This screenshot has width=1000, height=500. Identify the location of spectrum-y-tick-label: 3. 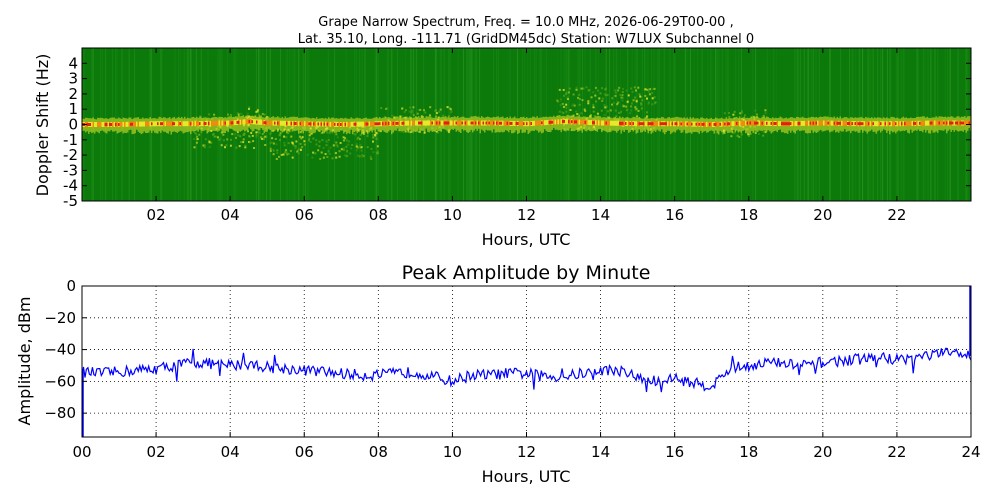
(73, 79).